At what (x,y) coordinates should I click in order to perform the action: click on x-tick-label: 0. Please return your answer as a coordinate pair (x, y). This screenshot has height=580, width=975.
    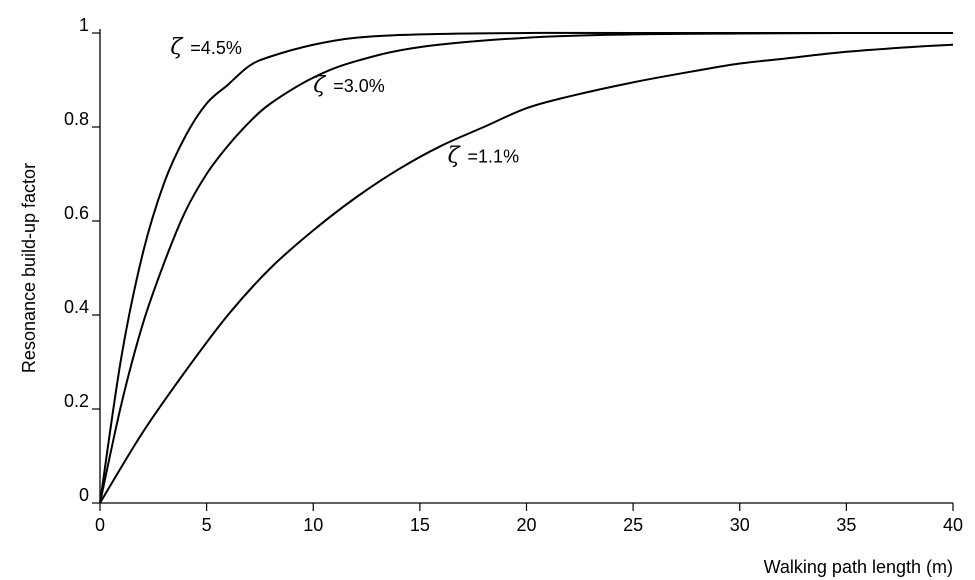
    Looking at the image, I should click on (100, 525).